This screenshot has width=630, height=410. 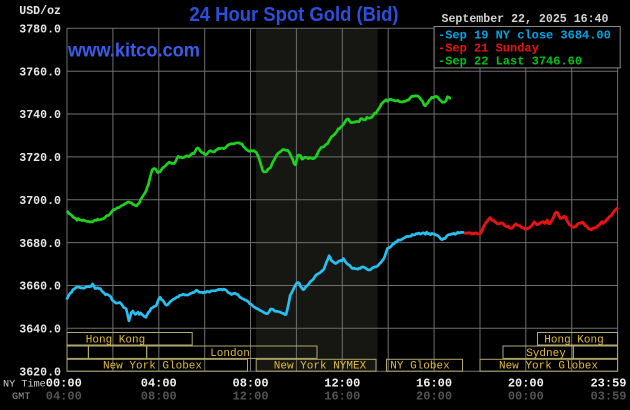 I want to click on svg-text: 3700.0, so click(x=40, y=201).